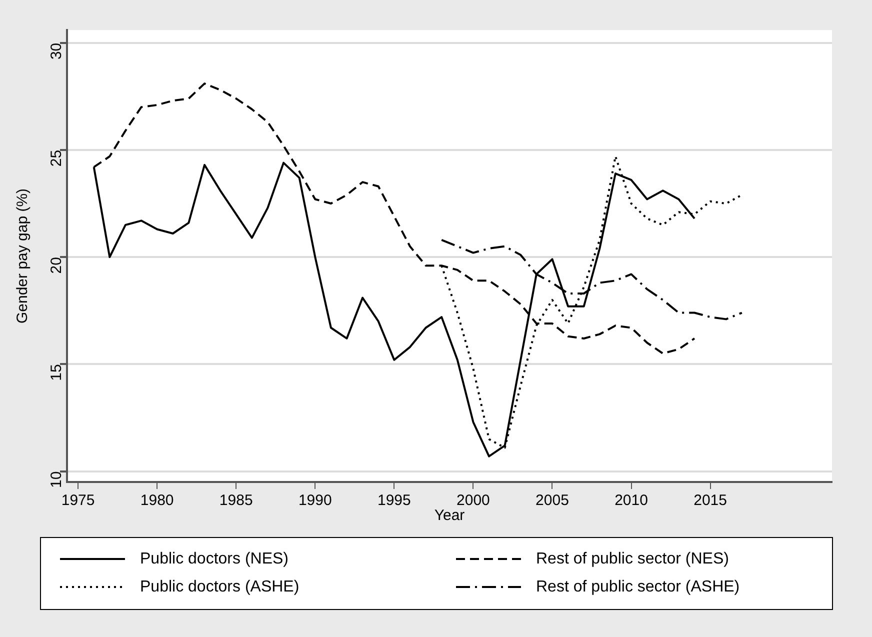  I want to click on y-tick-label: 30, so click(57, 51).